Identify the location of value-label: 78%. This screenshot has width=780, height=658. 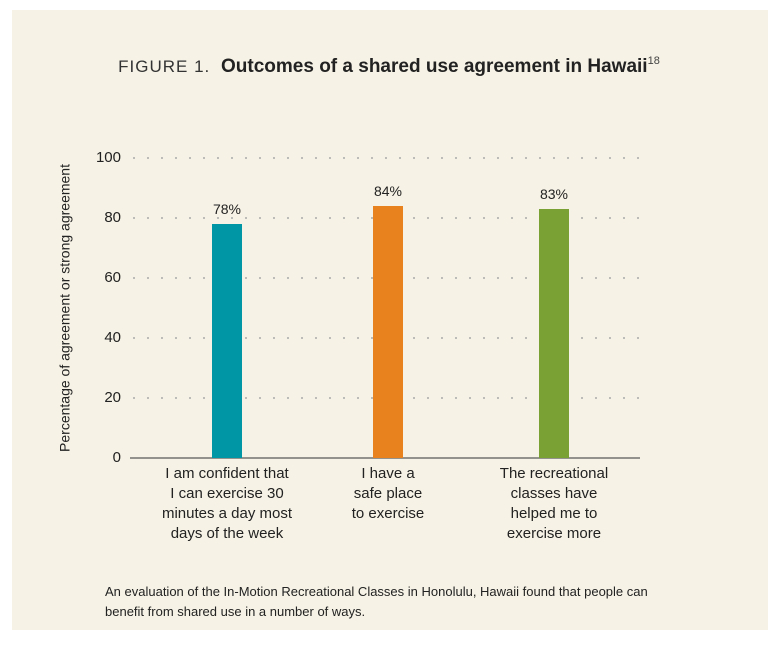
(227, 209).